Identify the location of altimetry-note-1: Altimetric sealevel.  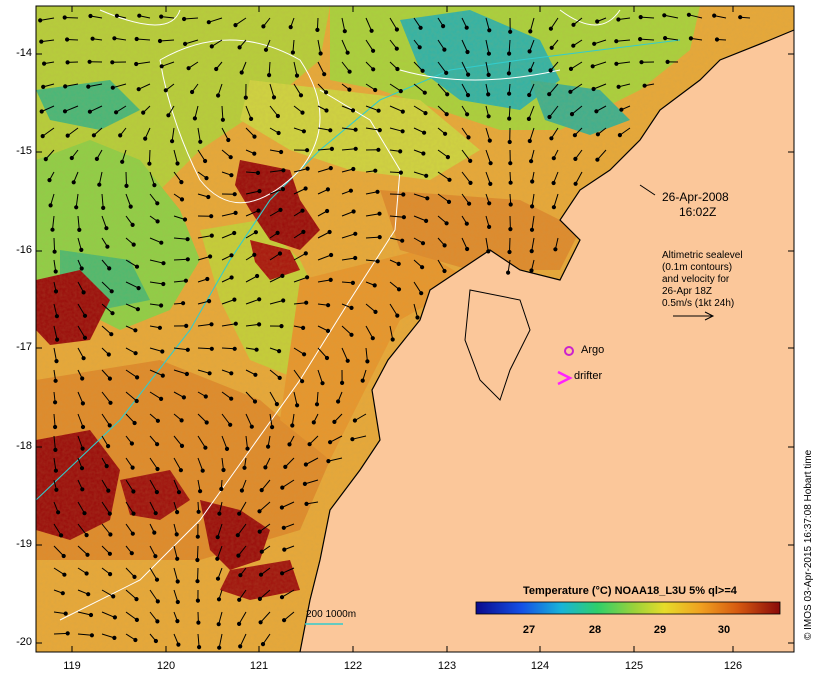
(702, 255).